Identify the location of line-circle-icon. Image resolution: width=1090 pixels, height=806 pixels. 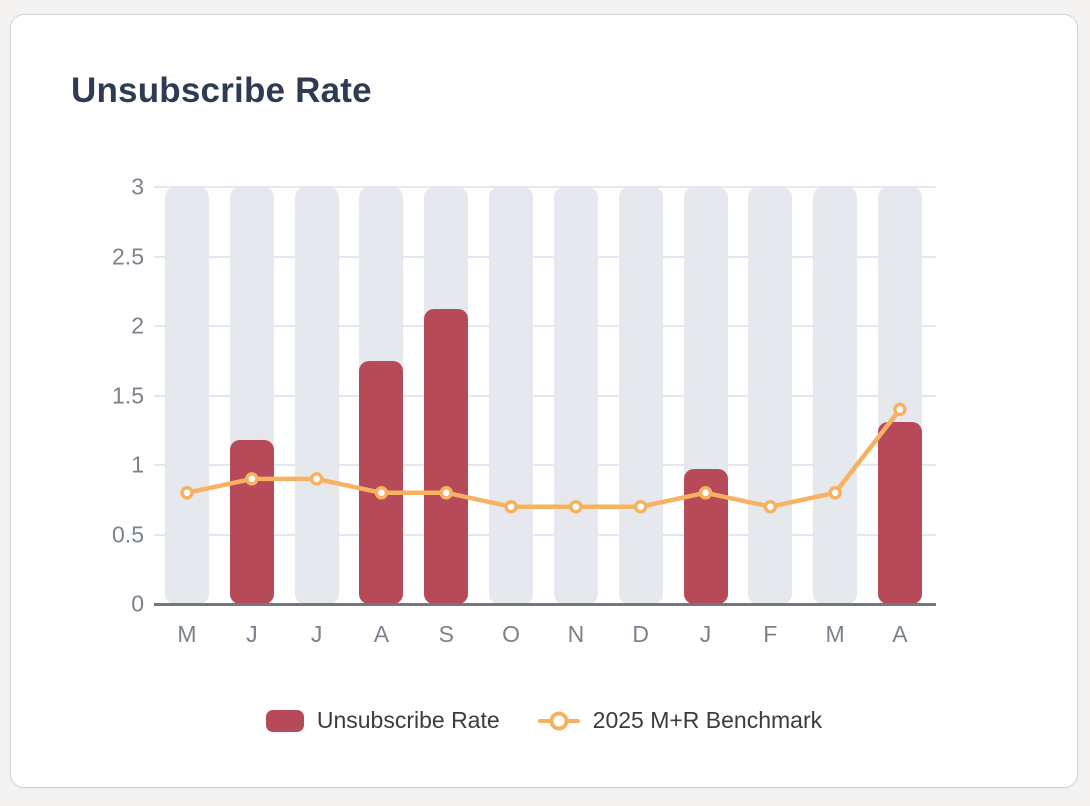
(558, 721).